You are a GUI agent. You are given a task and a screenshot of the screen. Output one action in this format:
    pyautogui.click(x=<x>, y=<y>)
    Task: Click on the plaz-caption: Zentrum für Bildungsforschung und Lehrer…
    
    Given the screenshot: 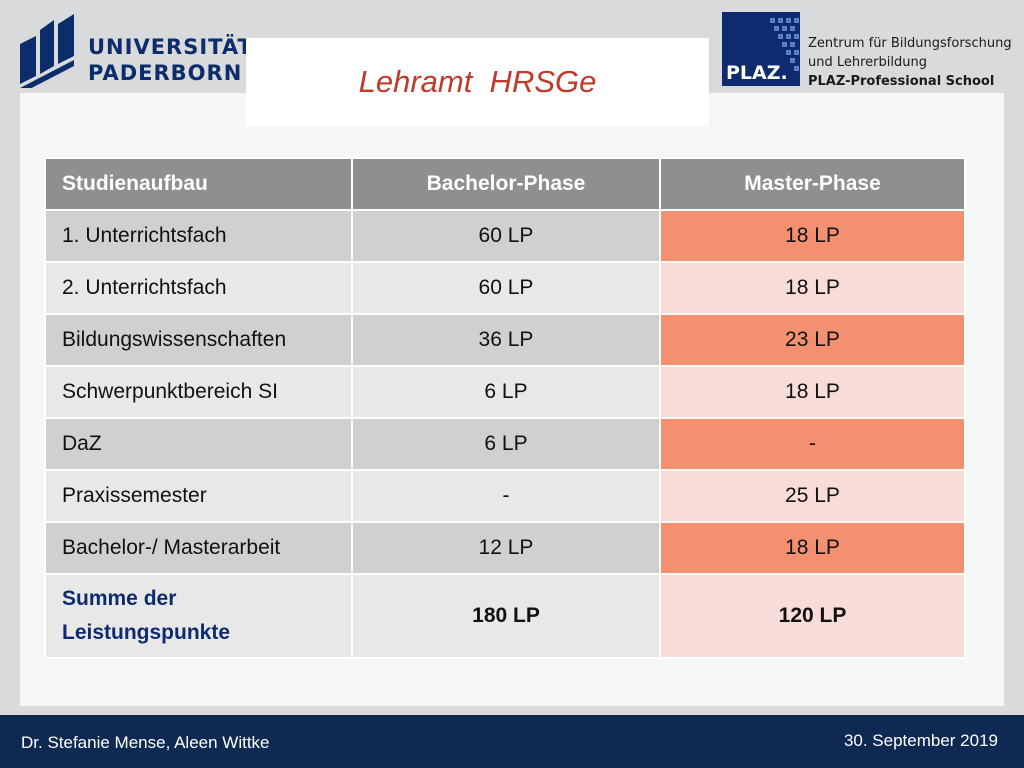 What is the action you would take?
    pyautogui.click(x=910, y=62)
    